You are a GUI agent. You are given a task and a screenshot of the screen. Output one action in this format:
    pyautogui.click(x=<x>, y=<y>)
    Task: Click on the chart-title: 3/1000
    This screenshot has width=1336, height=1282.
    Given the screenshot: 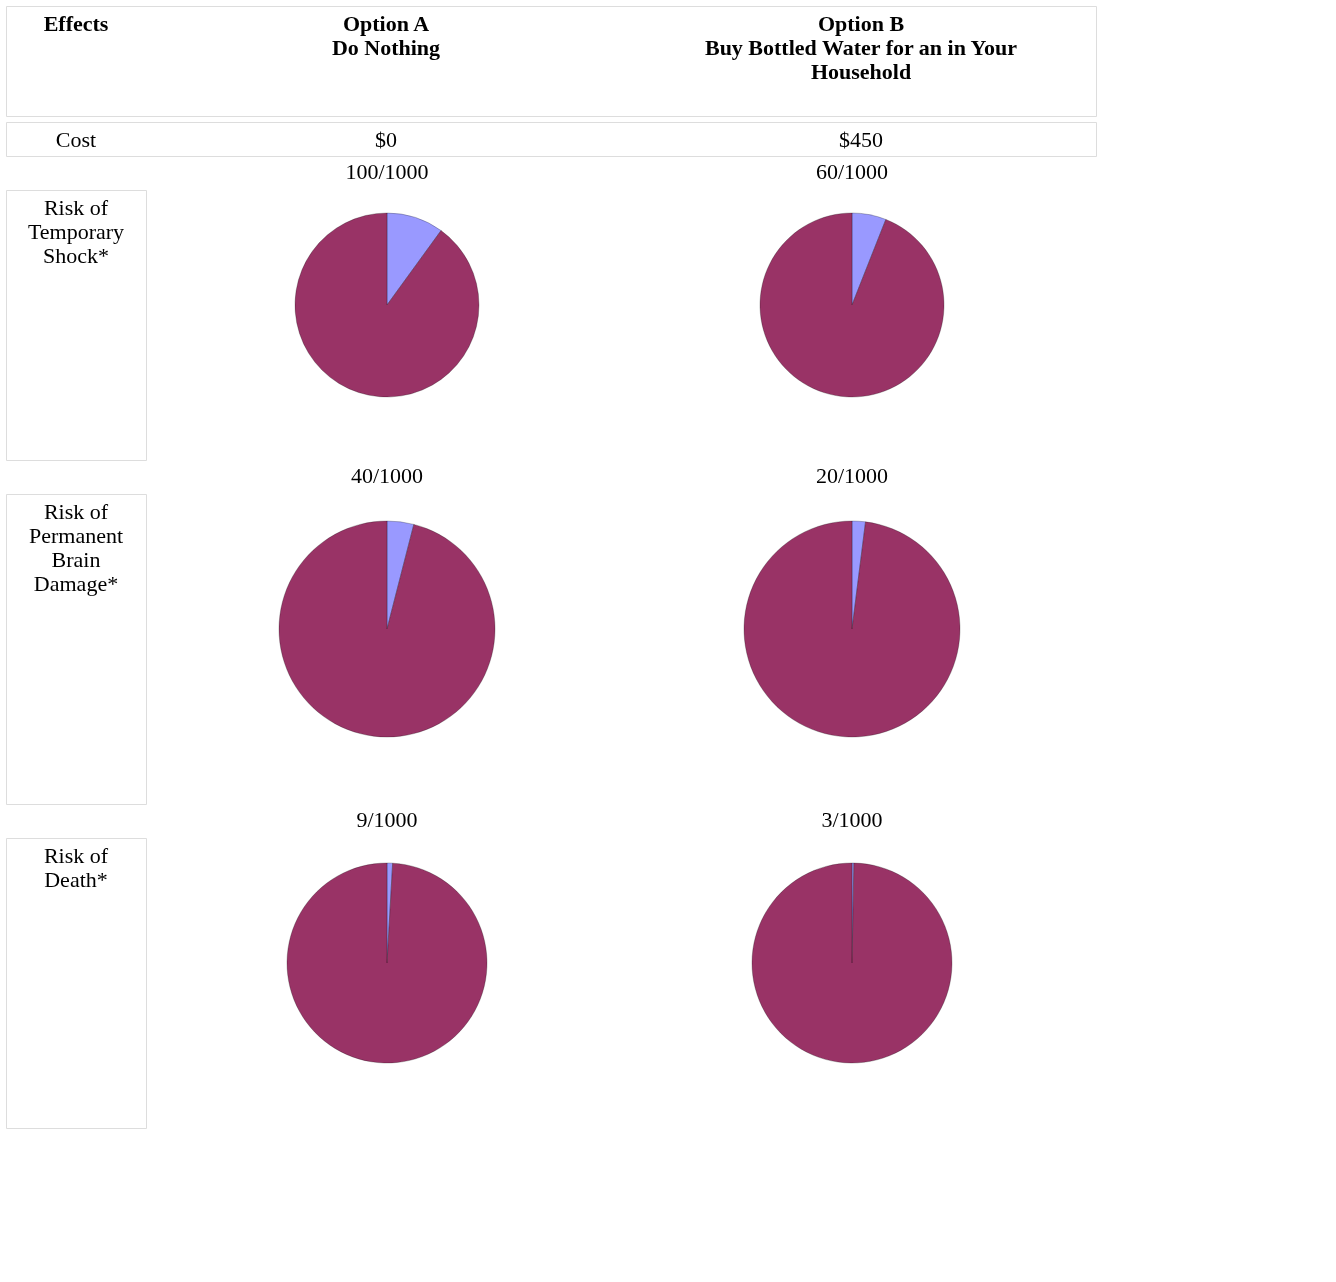 What is the action you would take?
    pyautogui.click(x=852, y=819)
    